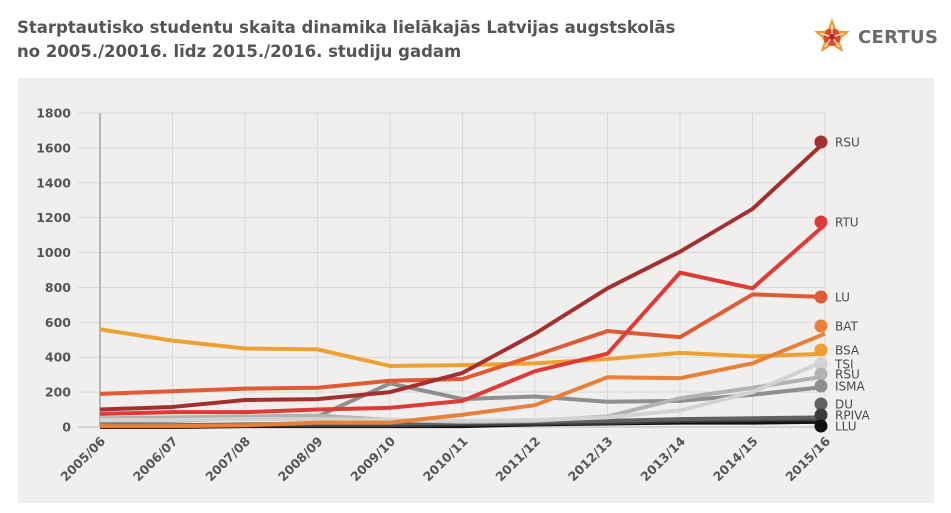  Describe the element at coordinates (842, 298) in the screenshot. I see `legend-label: LU` at that location.